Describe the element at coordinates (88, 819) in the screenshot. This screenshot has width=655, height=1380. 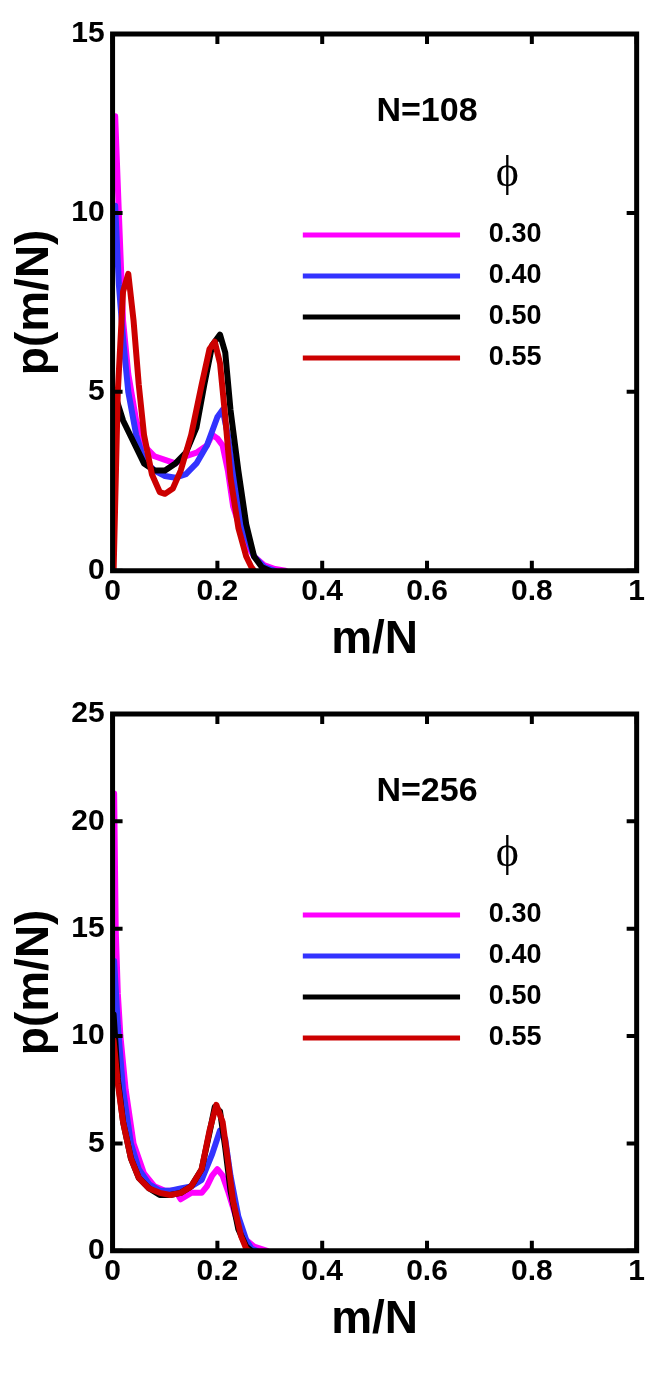
I see `y-tick-label: 20` at that location.